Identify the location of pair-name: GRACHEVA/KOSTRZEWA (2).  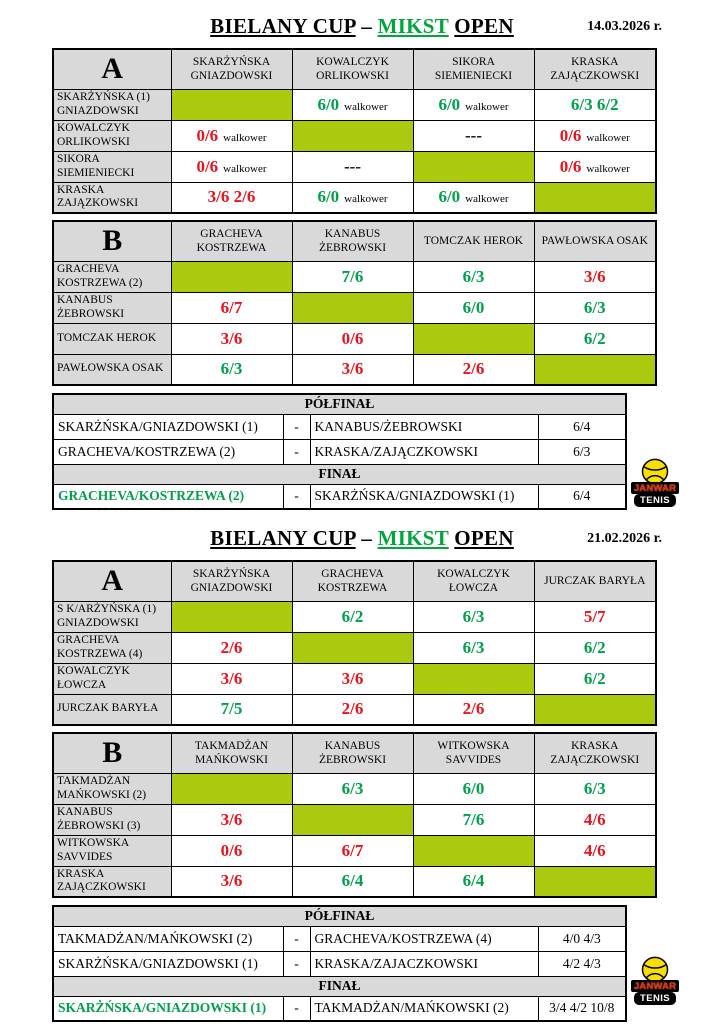
(168, 451).